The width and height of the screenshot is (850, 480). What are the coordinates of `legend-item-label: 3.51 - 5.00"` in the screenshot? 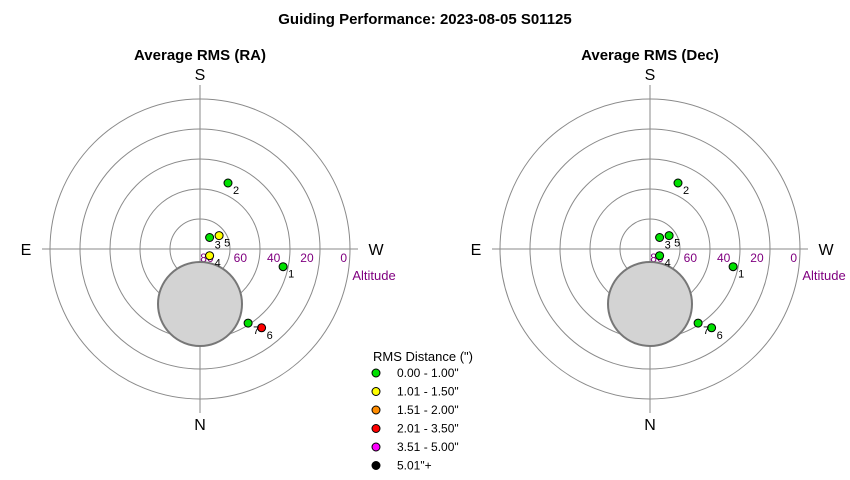 It's located at (428, 447).